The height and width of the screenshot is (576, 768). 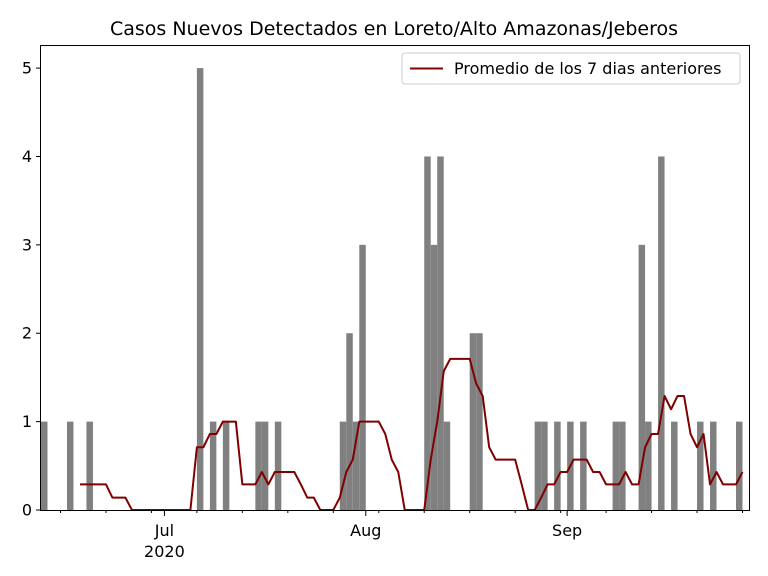 What do you see at coordinates (587, 68) in the screenshot?
I see `legend-label: Promedio de los 7 dias anteriores` at bounding box center [587, 68].